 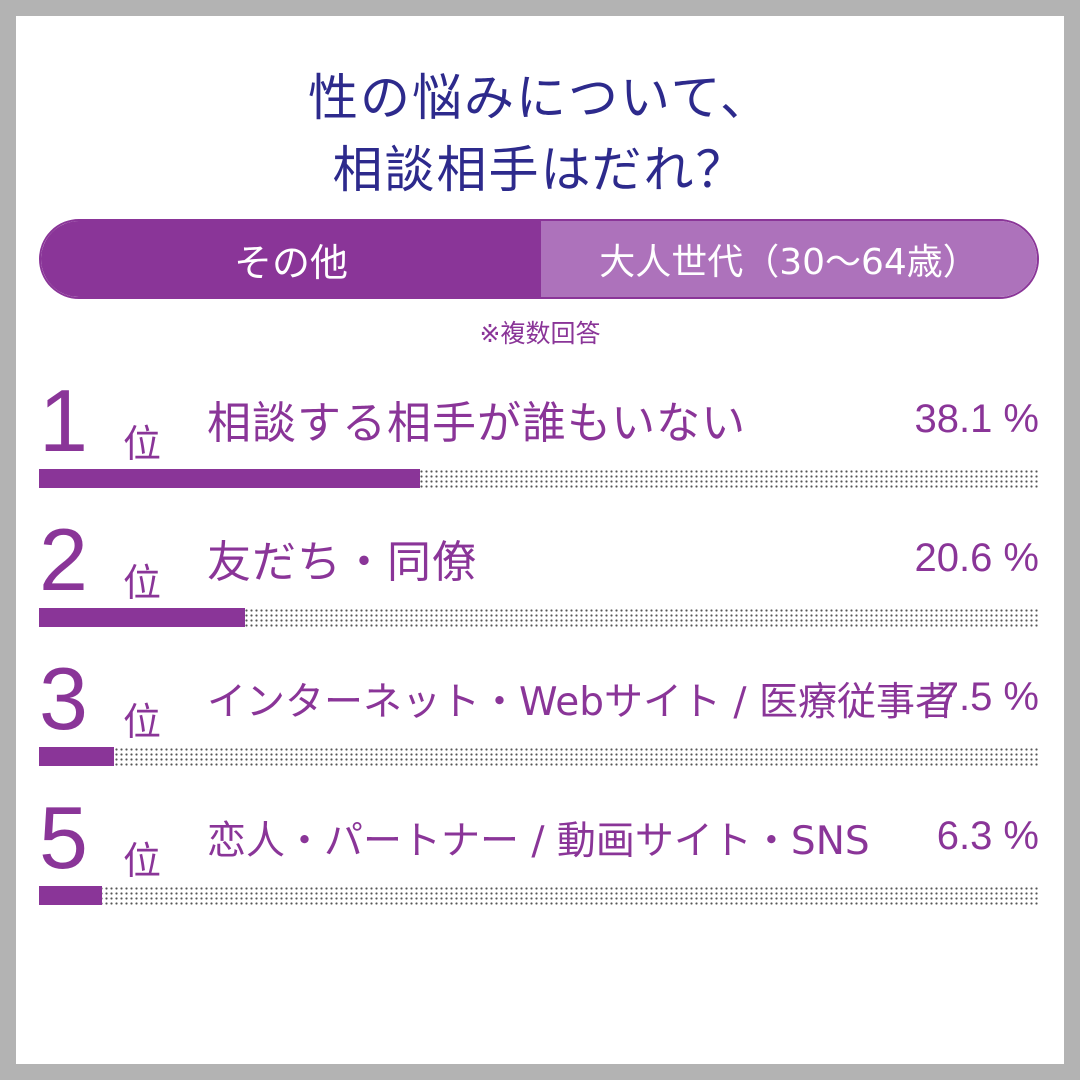 What do you see at coordinates (540, 170) in the screenshot?
I see `title-line-2: 相談相手はだれ？` at bounding box center [540, 170].